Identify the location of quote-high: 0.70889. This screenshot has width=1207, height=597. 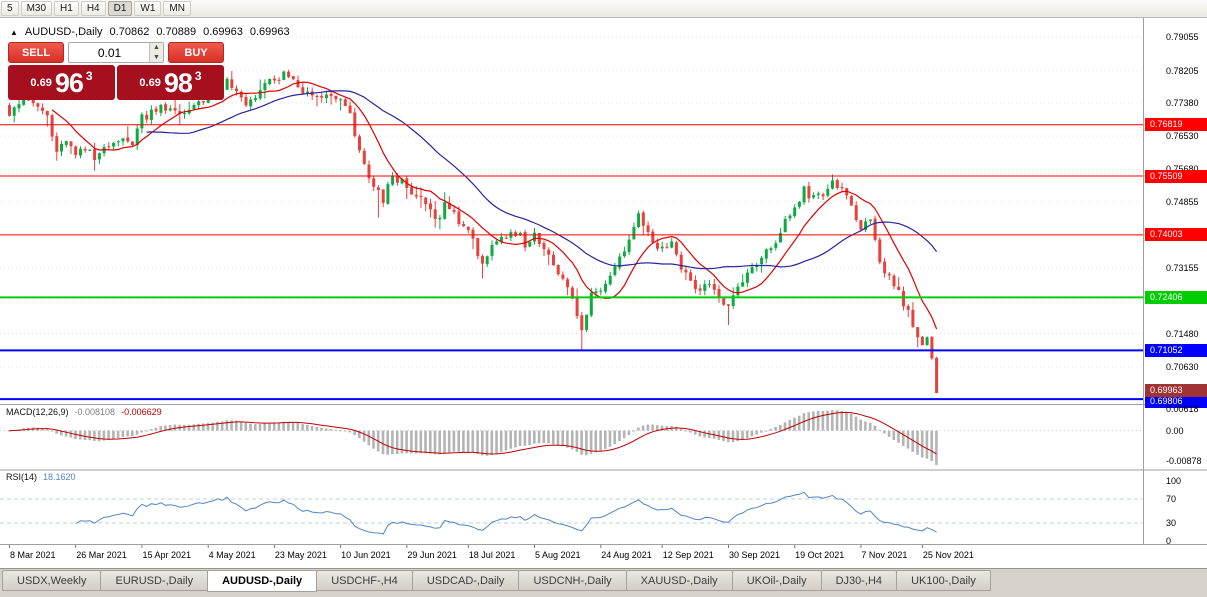
(176, 32).